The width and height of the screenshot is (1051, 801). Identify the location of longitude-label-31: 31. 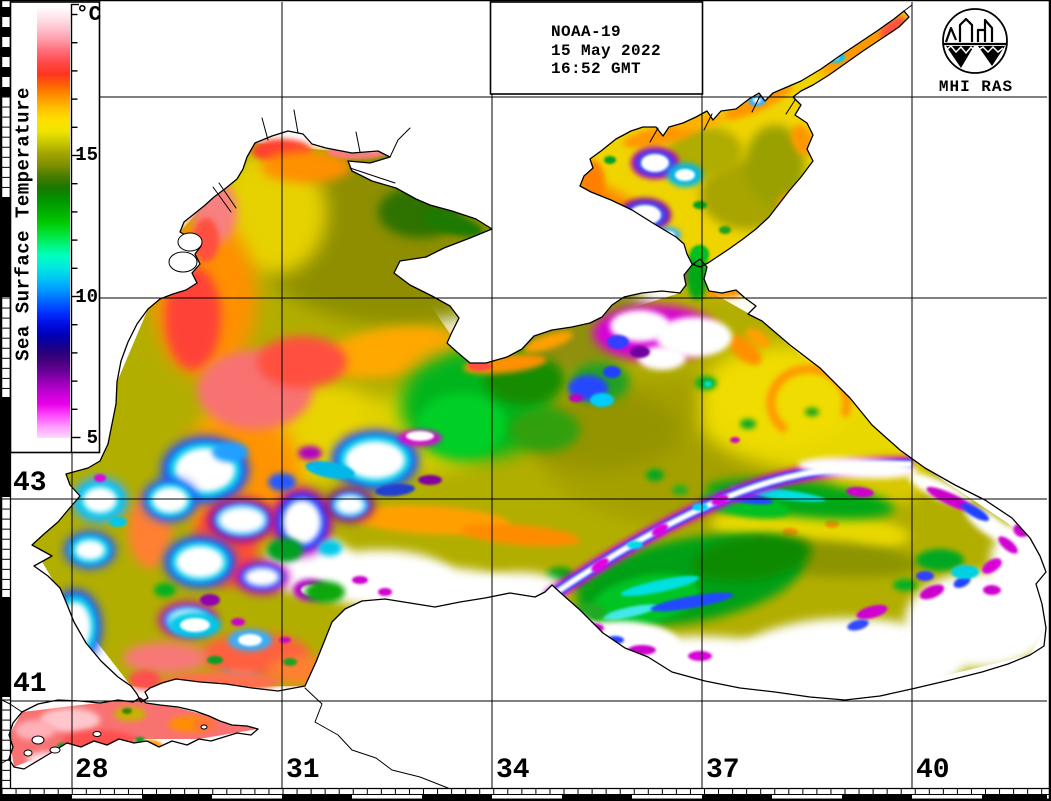
(303, 770).